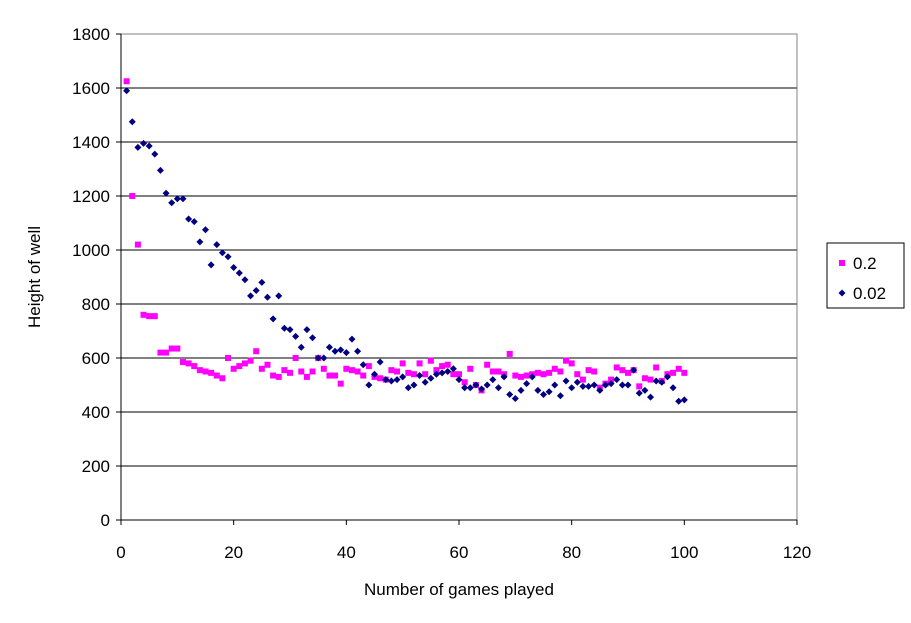 The height and width of the screenshot is (623, 911). Describe the element at coordinates (463, 552) in the screenshot. I see `x-axis-tick-labels: 0 20 40 60 80 100 120` at that location.